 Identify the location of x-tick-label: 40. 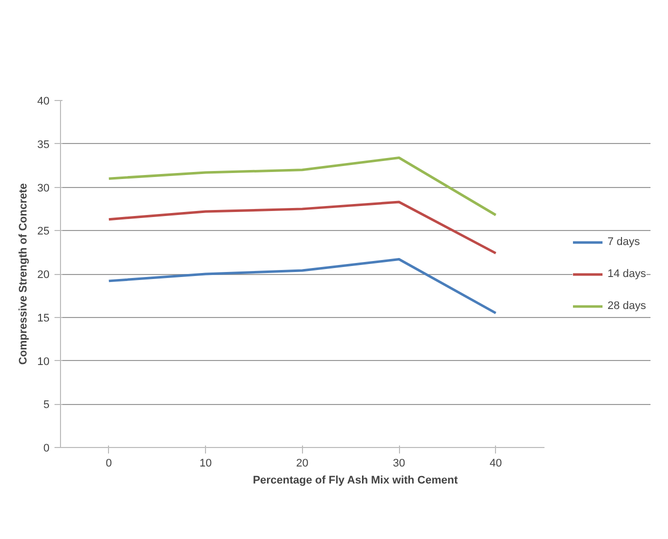
(496, 464).